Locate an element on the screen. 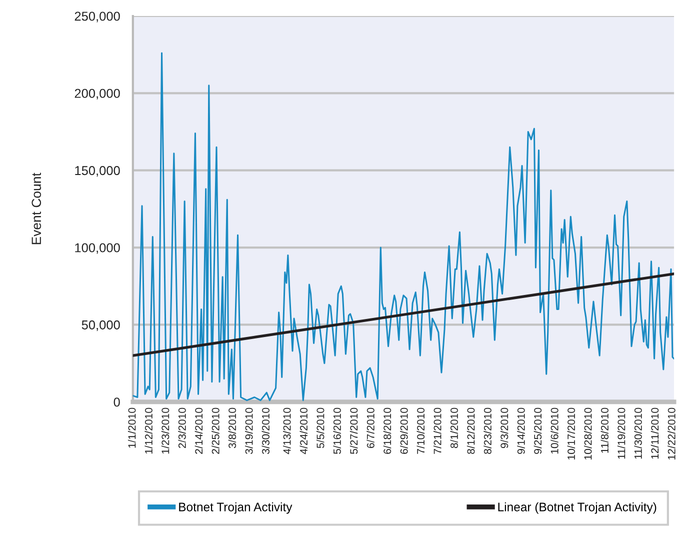 Image resolution: width=685 pixels, height=533 pixels. x-tick-label: 11/19/2010 is located at coordinates (621, 433).